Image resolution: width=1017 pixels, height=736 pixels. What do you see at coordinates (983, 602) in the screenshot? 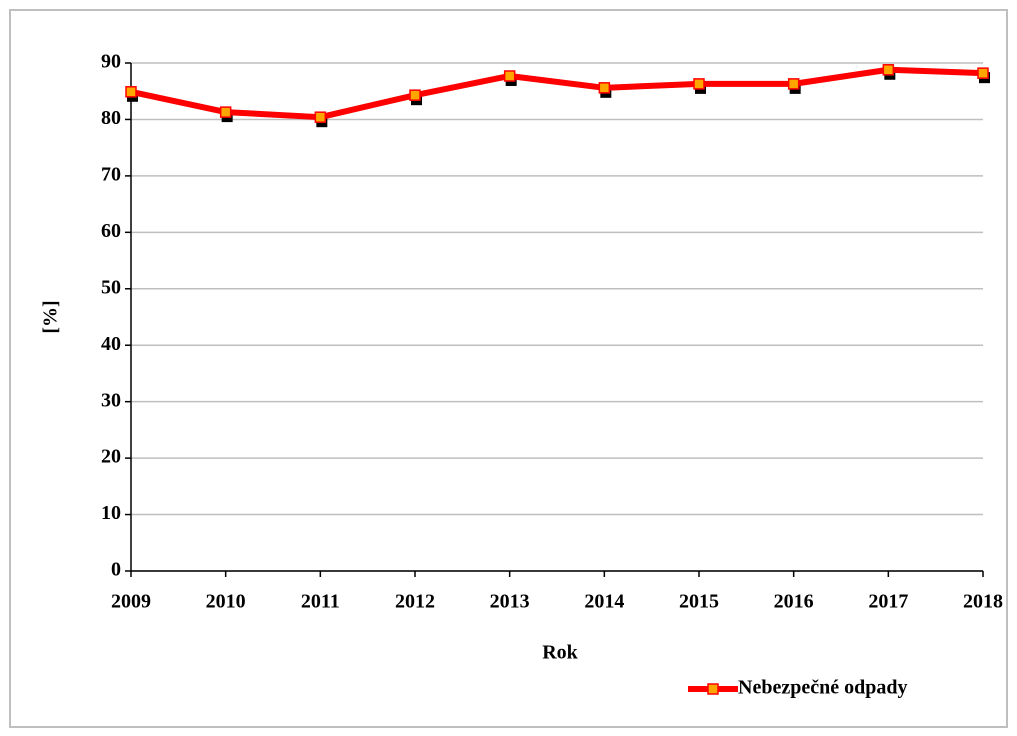
I see `x-tick-label: 2018` at bounding box center [983, 602].